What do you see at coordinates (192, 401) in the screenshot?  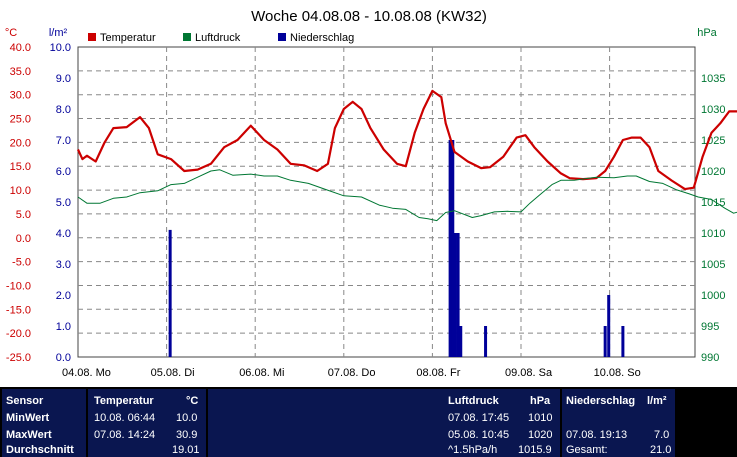 I see `header-temp-unit: °C` at bounding box center [192, 401].